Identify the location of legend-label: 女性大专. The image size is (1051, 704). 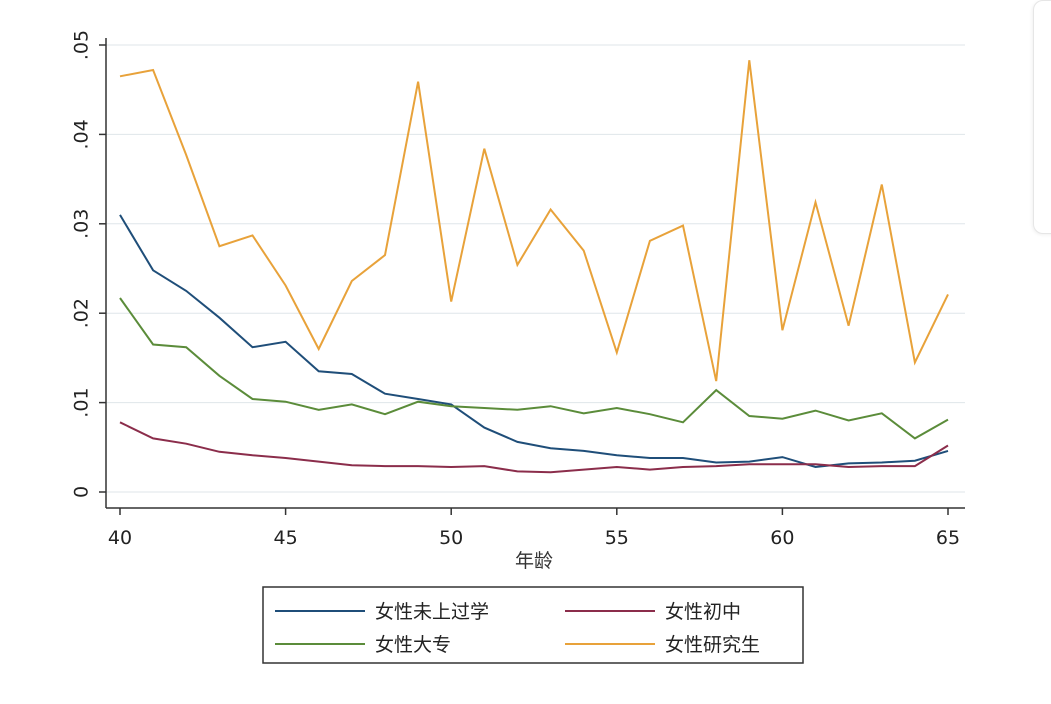
(413, 645).